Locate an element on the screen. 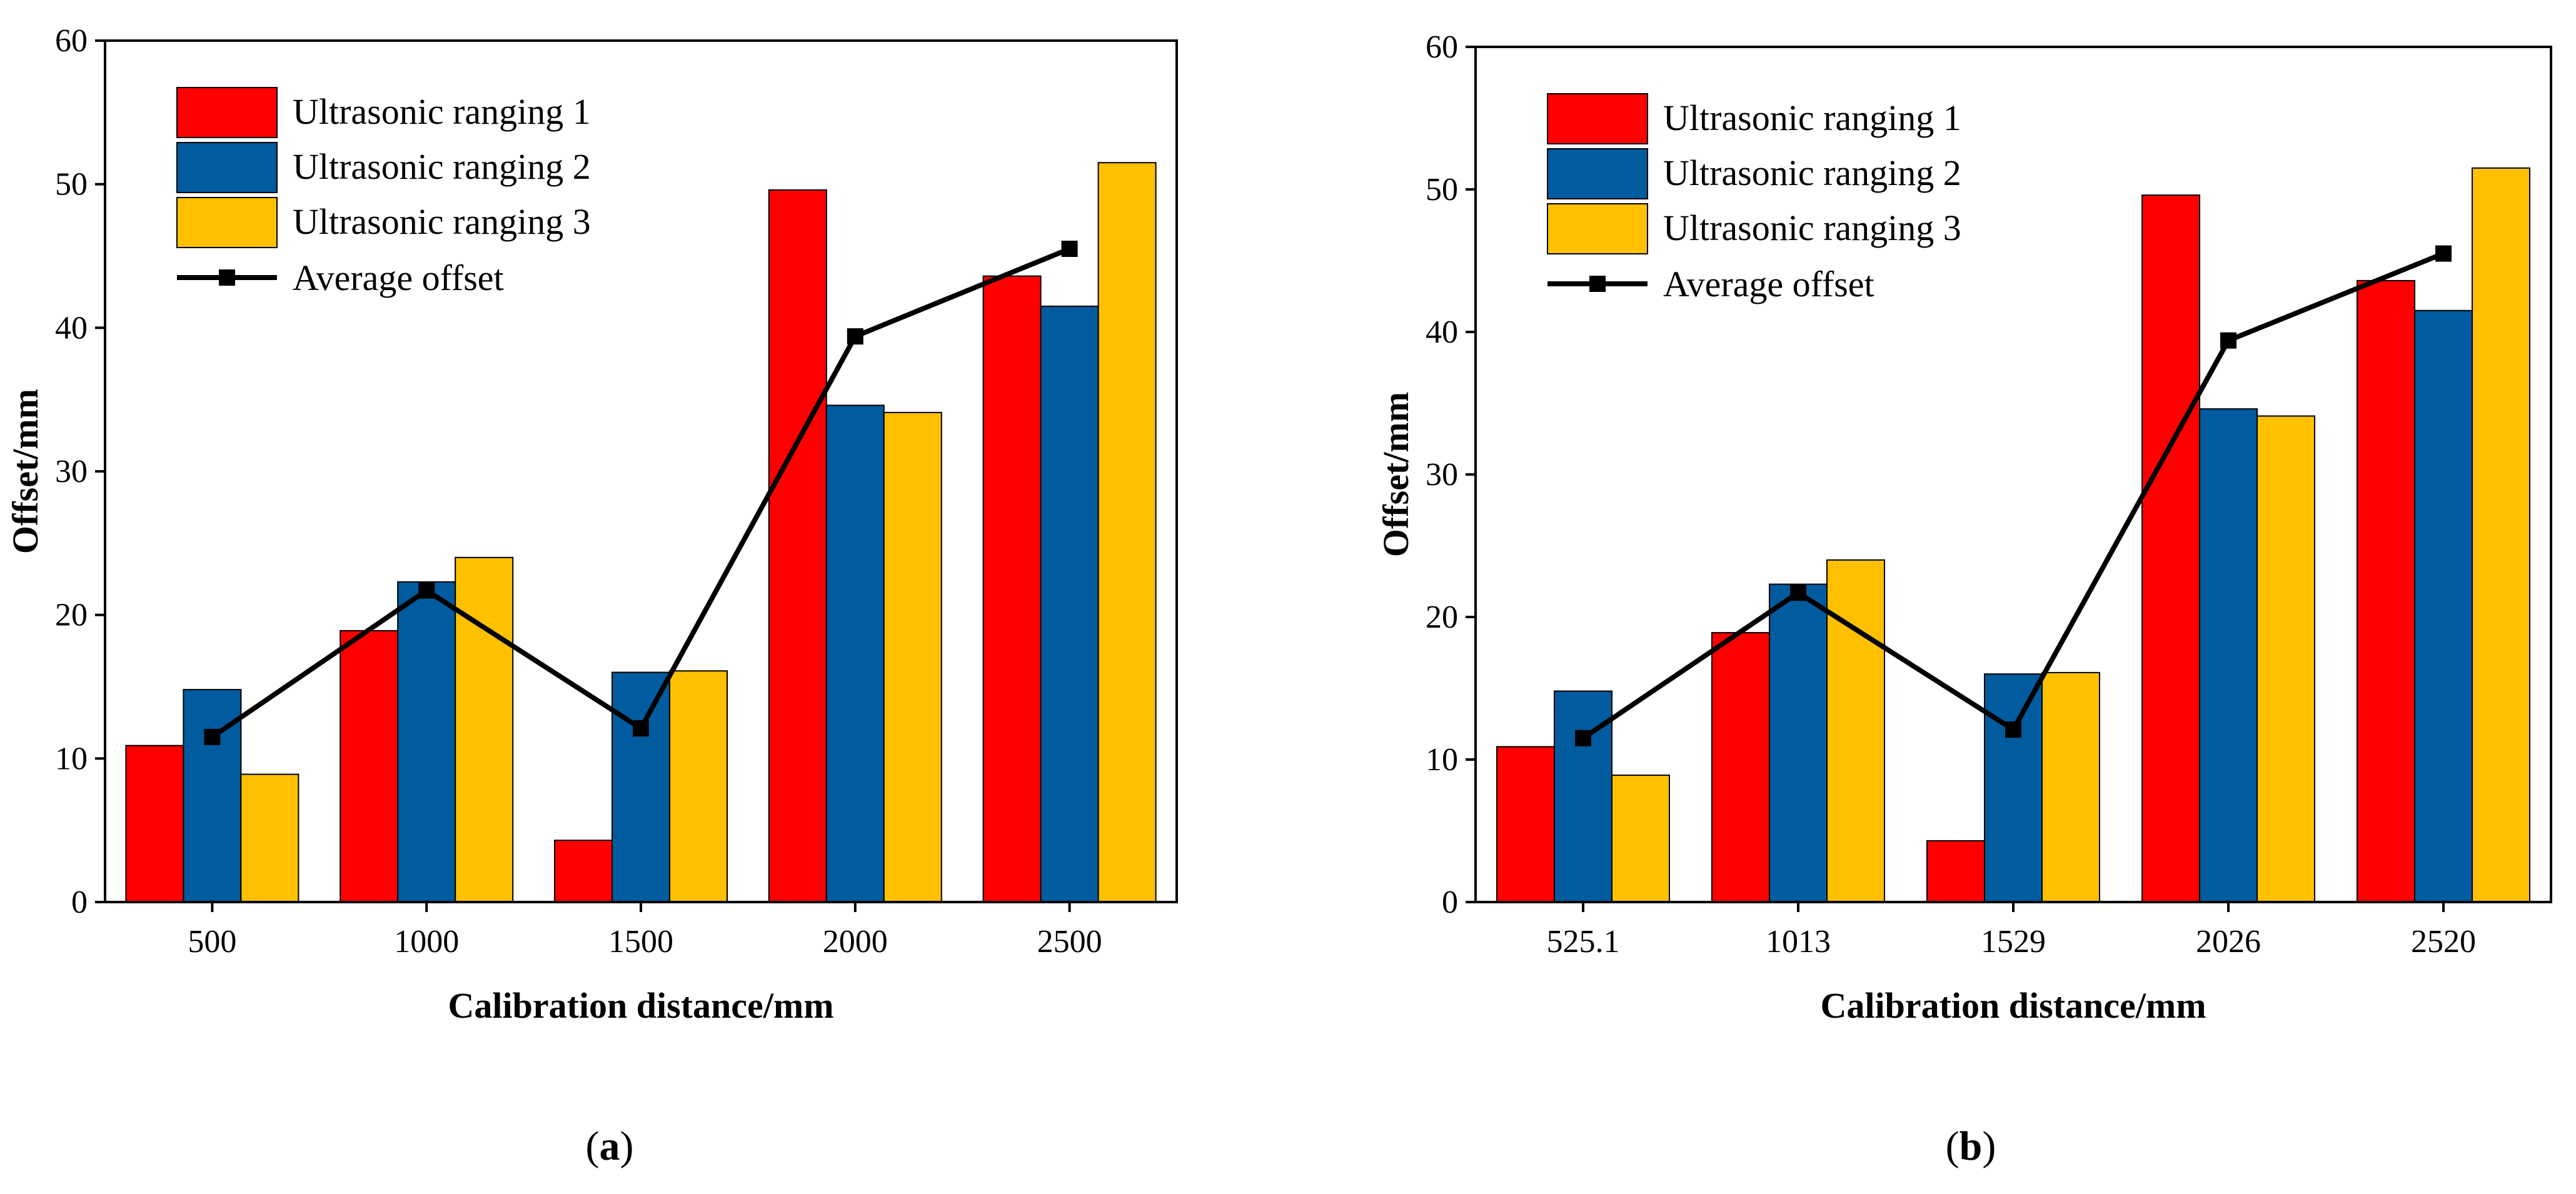 The width and height of the screenshot is (2576, 1194). bar-series3-2000 is located at coordinates (912, 657).